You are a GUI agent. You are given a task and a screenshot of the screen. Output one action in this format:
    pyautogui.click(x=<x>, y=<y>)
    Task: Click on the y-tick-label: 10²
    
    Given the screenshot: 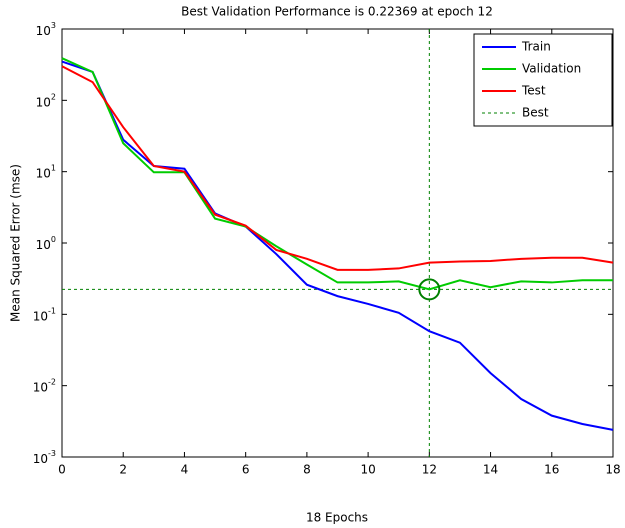 What is the action you would take?
    pyautogui.click(x=46, y=100)
    